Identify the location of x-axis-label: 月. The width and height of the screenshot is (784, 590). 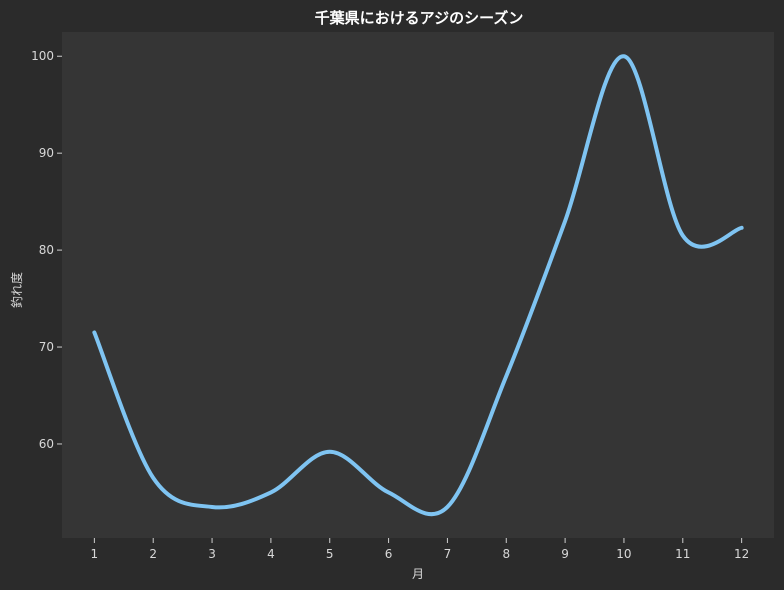
(418, 574).